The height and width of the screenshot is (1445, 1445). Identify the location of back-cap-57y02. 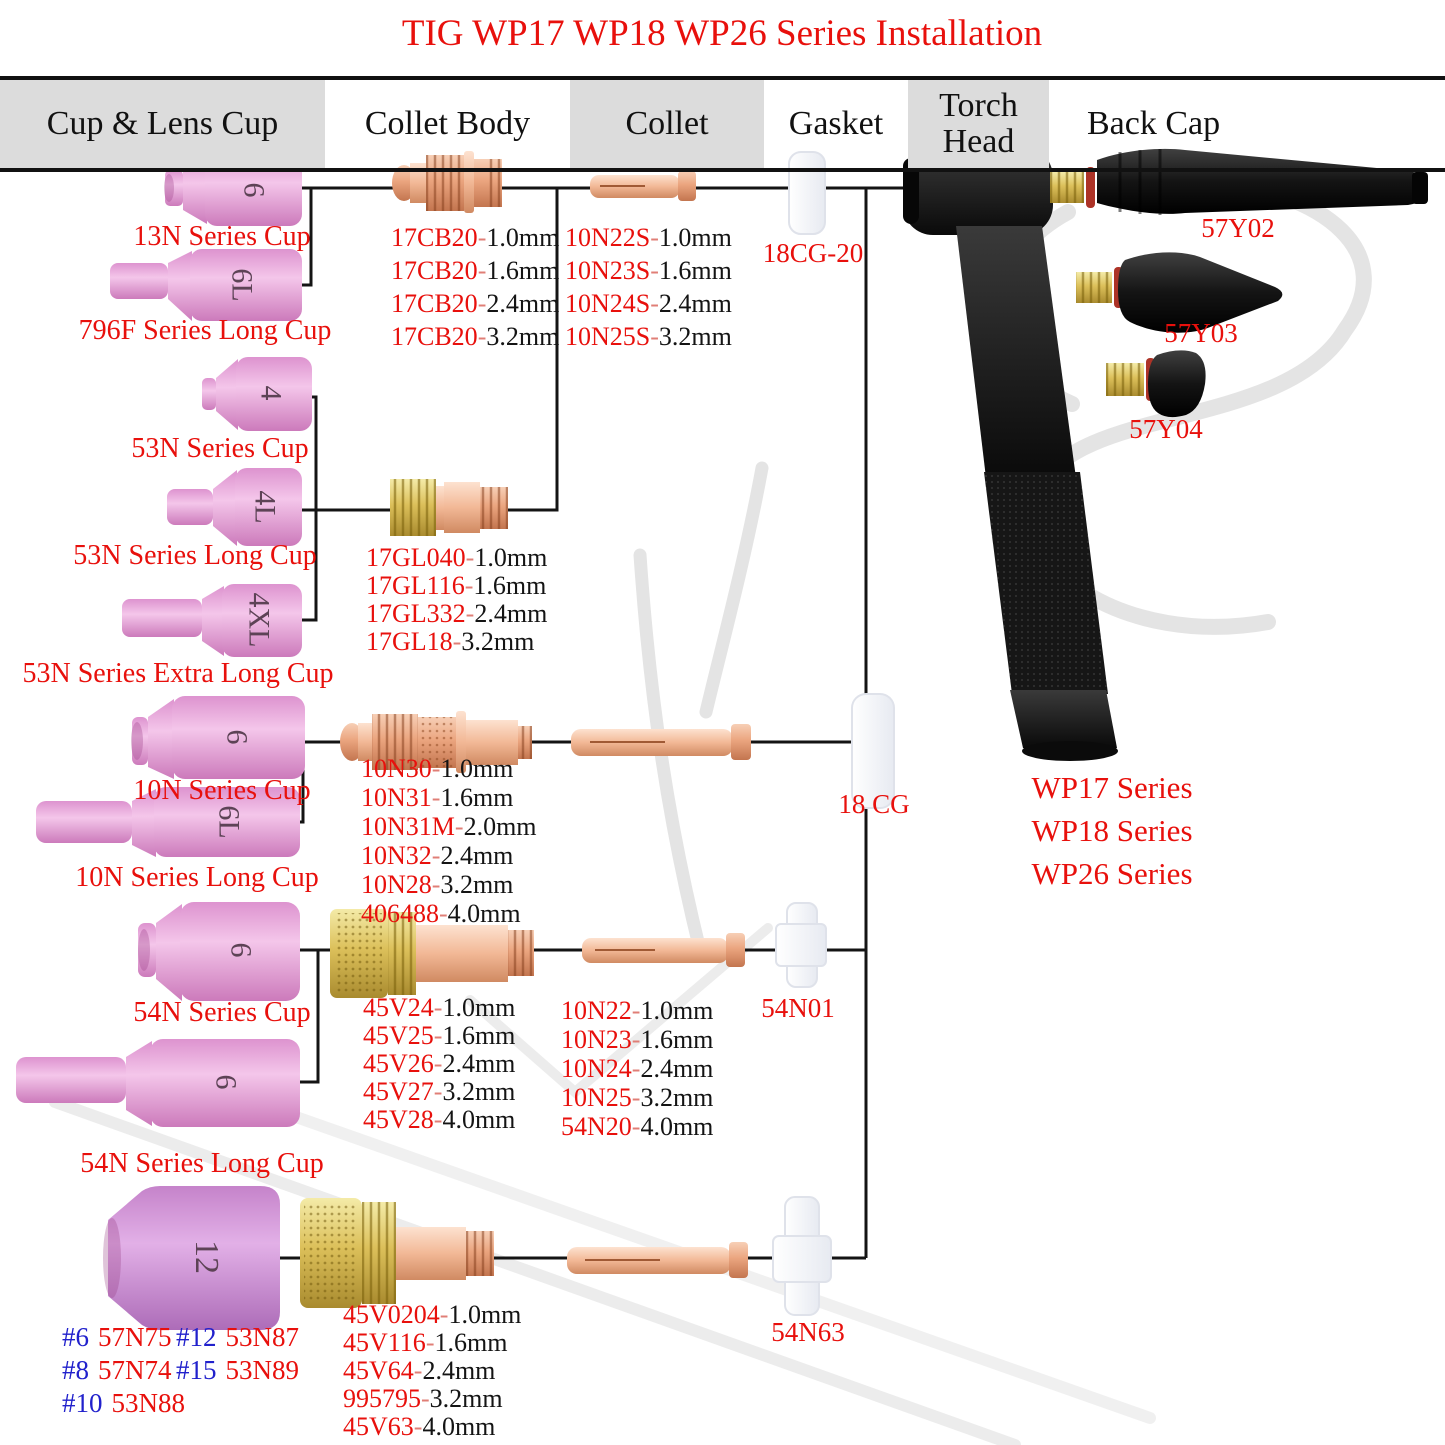
(1239, 181).